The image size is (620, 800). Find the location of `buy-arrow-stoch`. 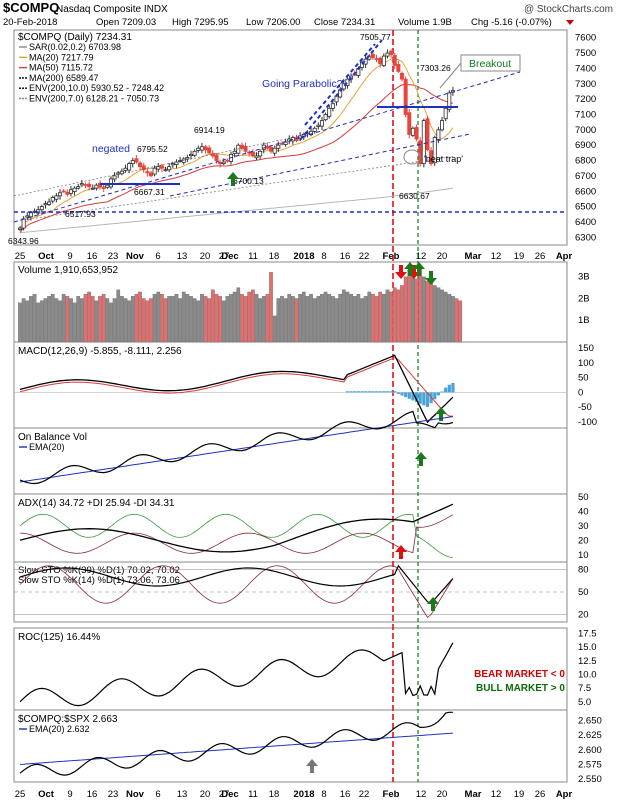

buy-arrow-stoch is located at coordinates (433, 604).